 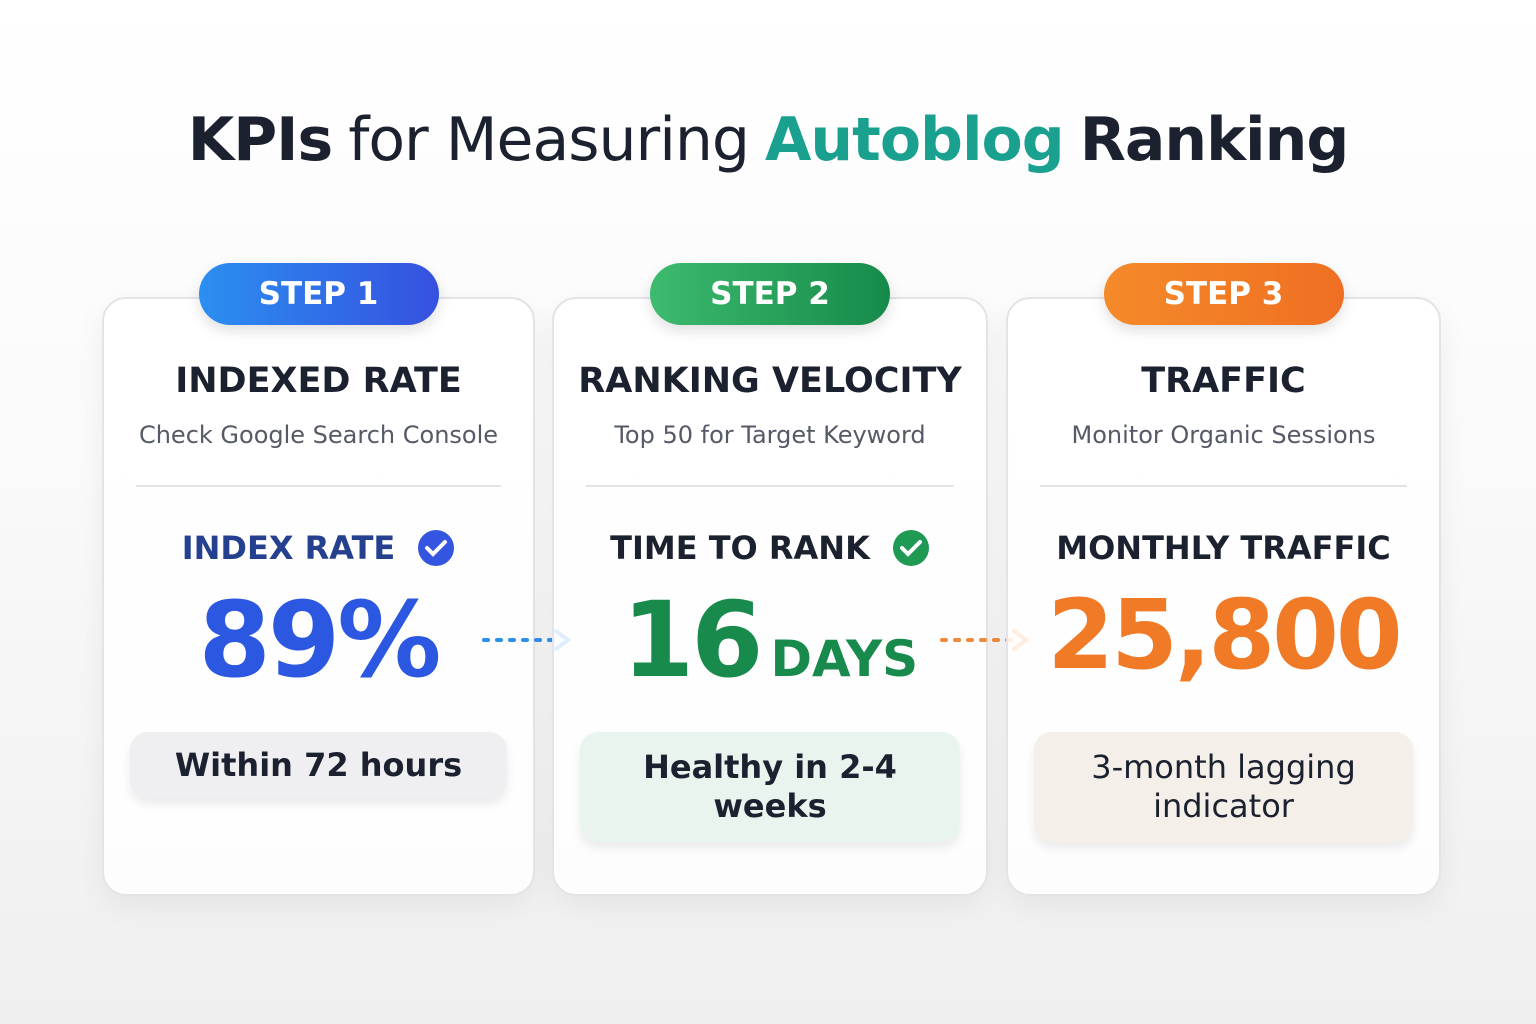 What do you see at coordinates (1223, 294) in the screenshot?
I see `step-pill: STEP 3` at bounding box center [1223, 294].